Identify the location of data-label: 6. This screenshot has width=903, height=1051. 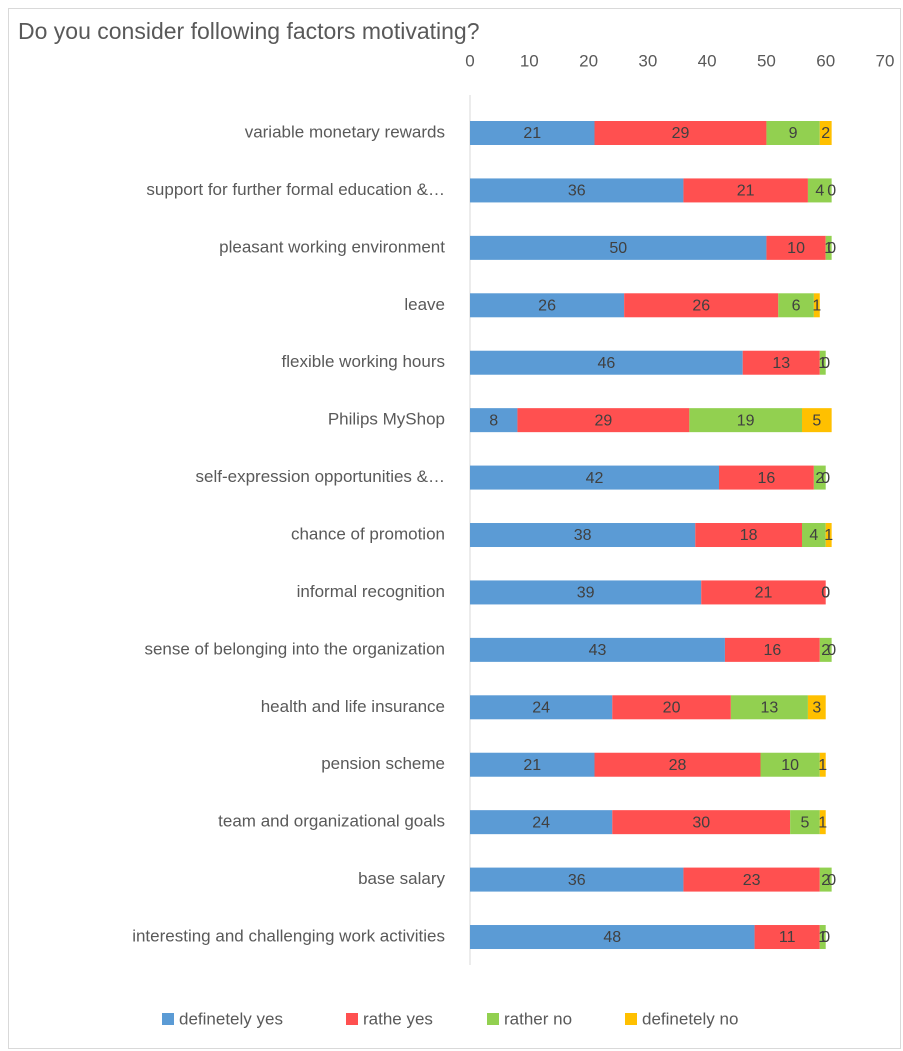
(796, 306).